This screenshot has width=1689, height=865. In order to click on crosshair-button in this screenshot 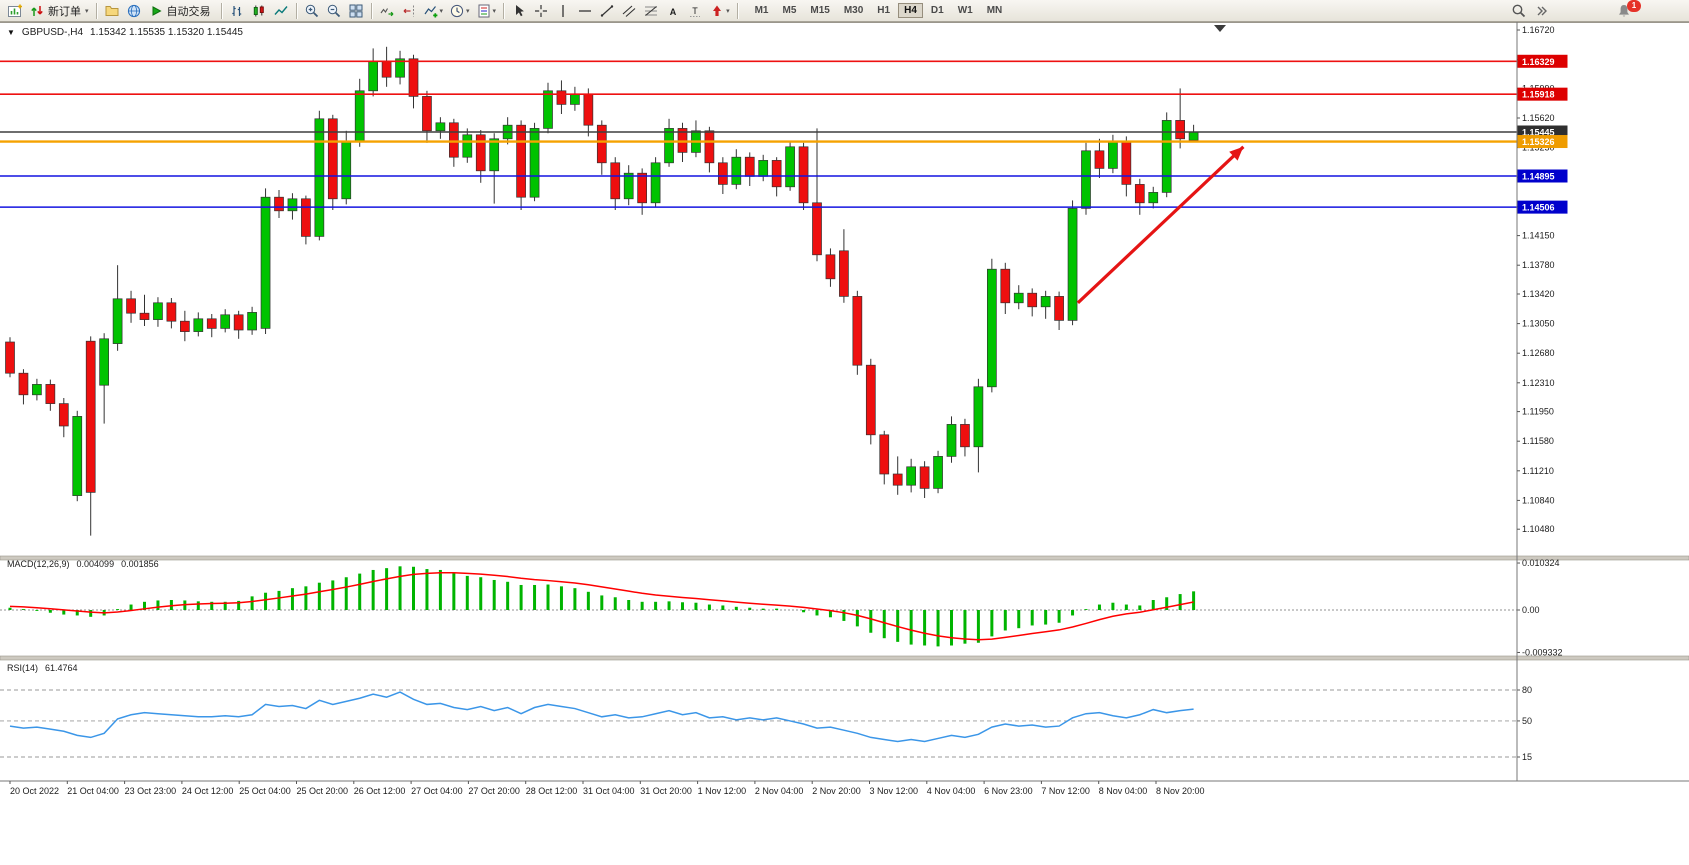, I will do `click(541, 11)`.